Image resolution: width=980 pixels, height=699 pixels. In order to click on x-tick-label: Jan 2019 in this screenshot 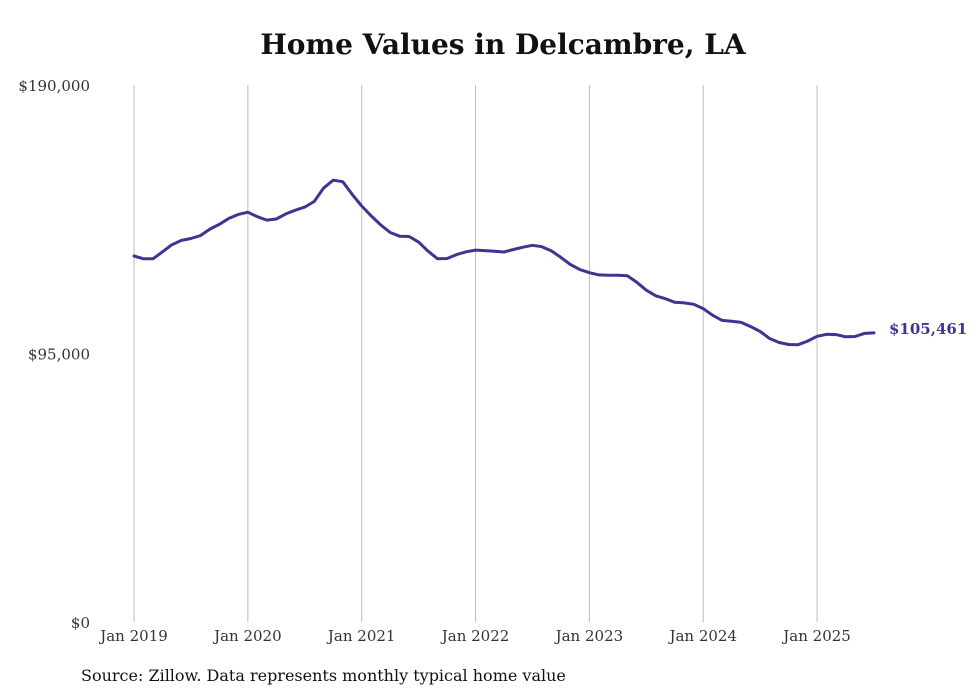, I will do `click(133, 636)`.